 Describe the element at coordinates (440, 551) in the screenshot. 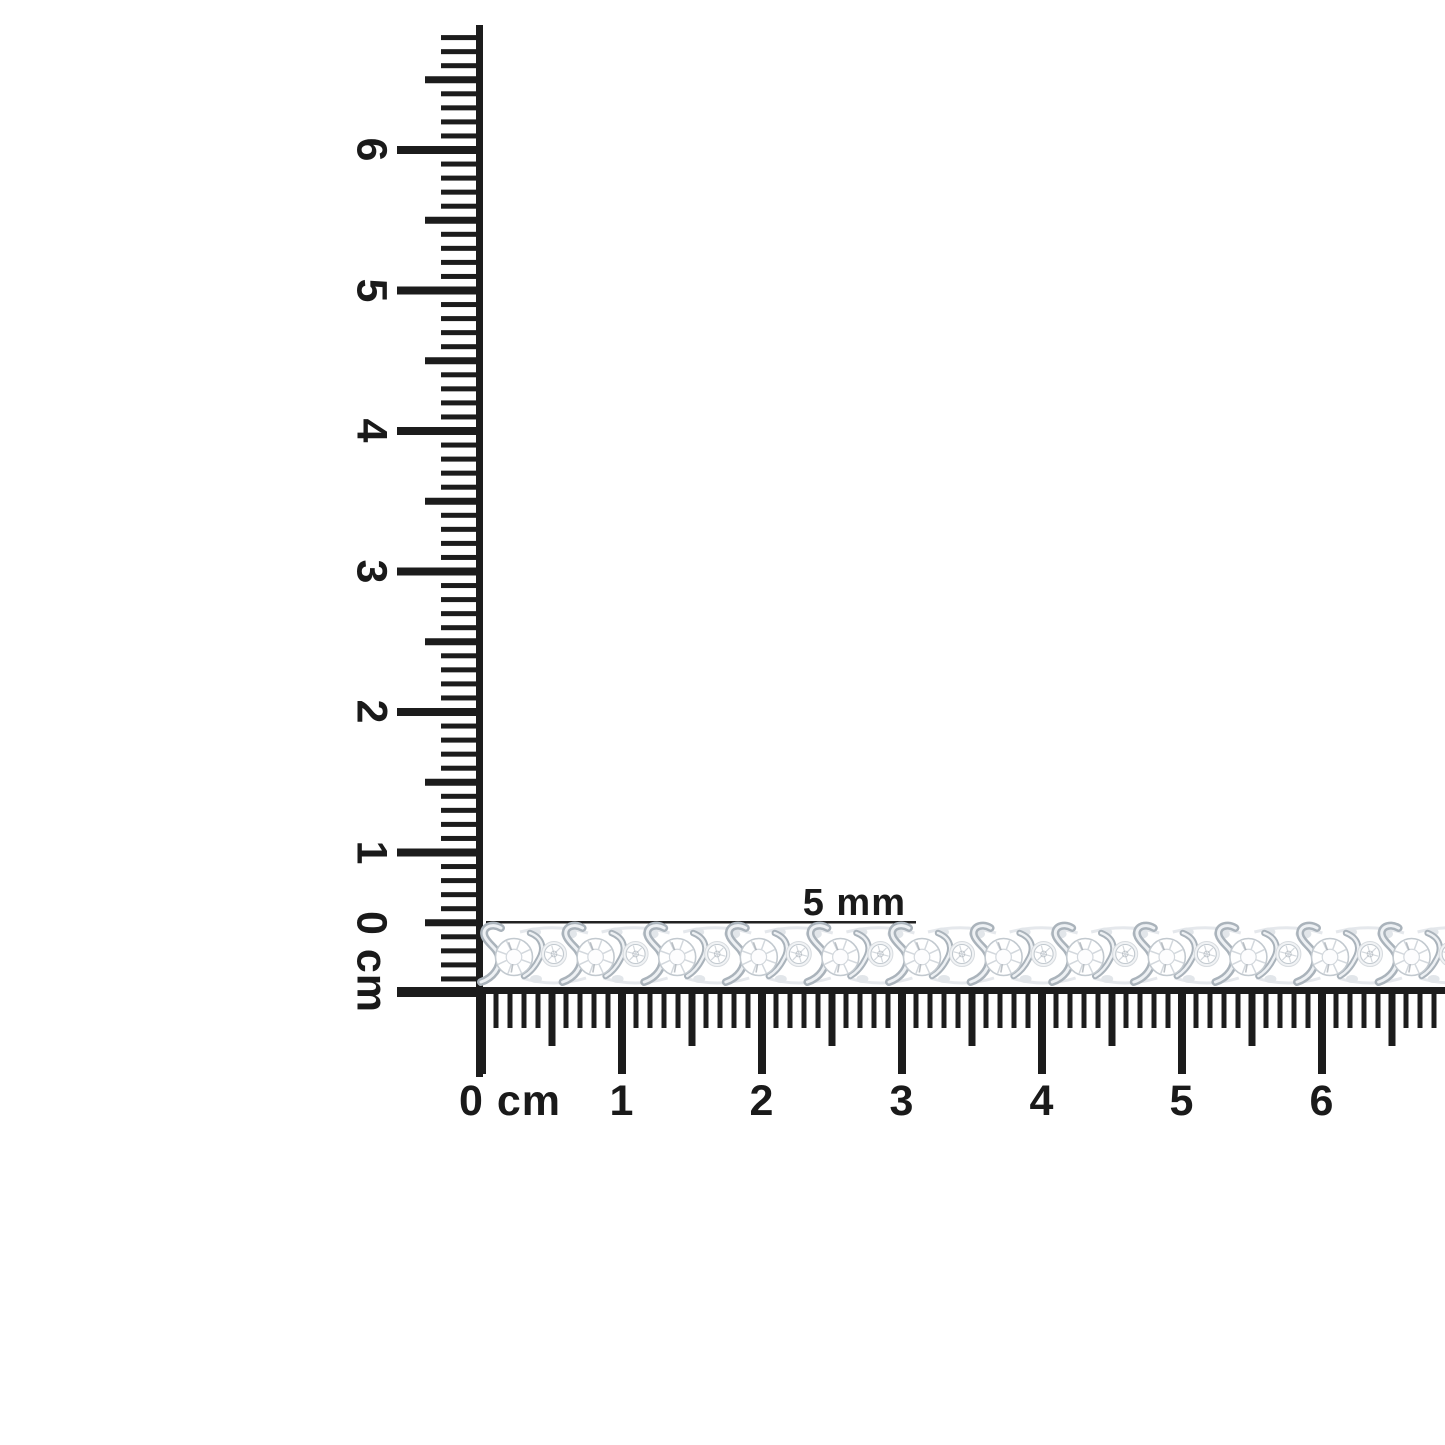

I see `ruler-vertical` at that location.